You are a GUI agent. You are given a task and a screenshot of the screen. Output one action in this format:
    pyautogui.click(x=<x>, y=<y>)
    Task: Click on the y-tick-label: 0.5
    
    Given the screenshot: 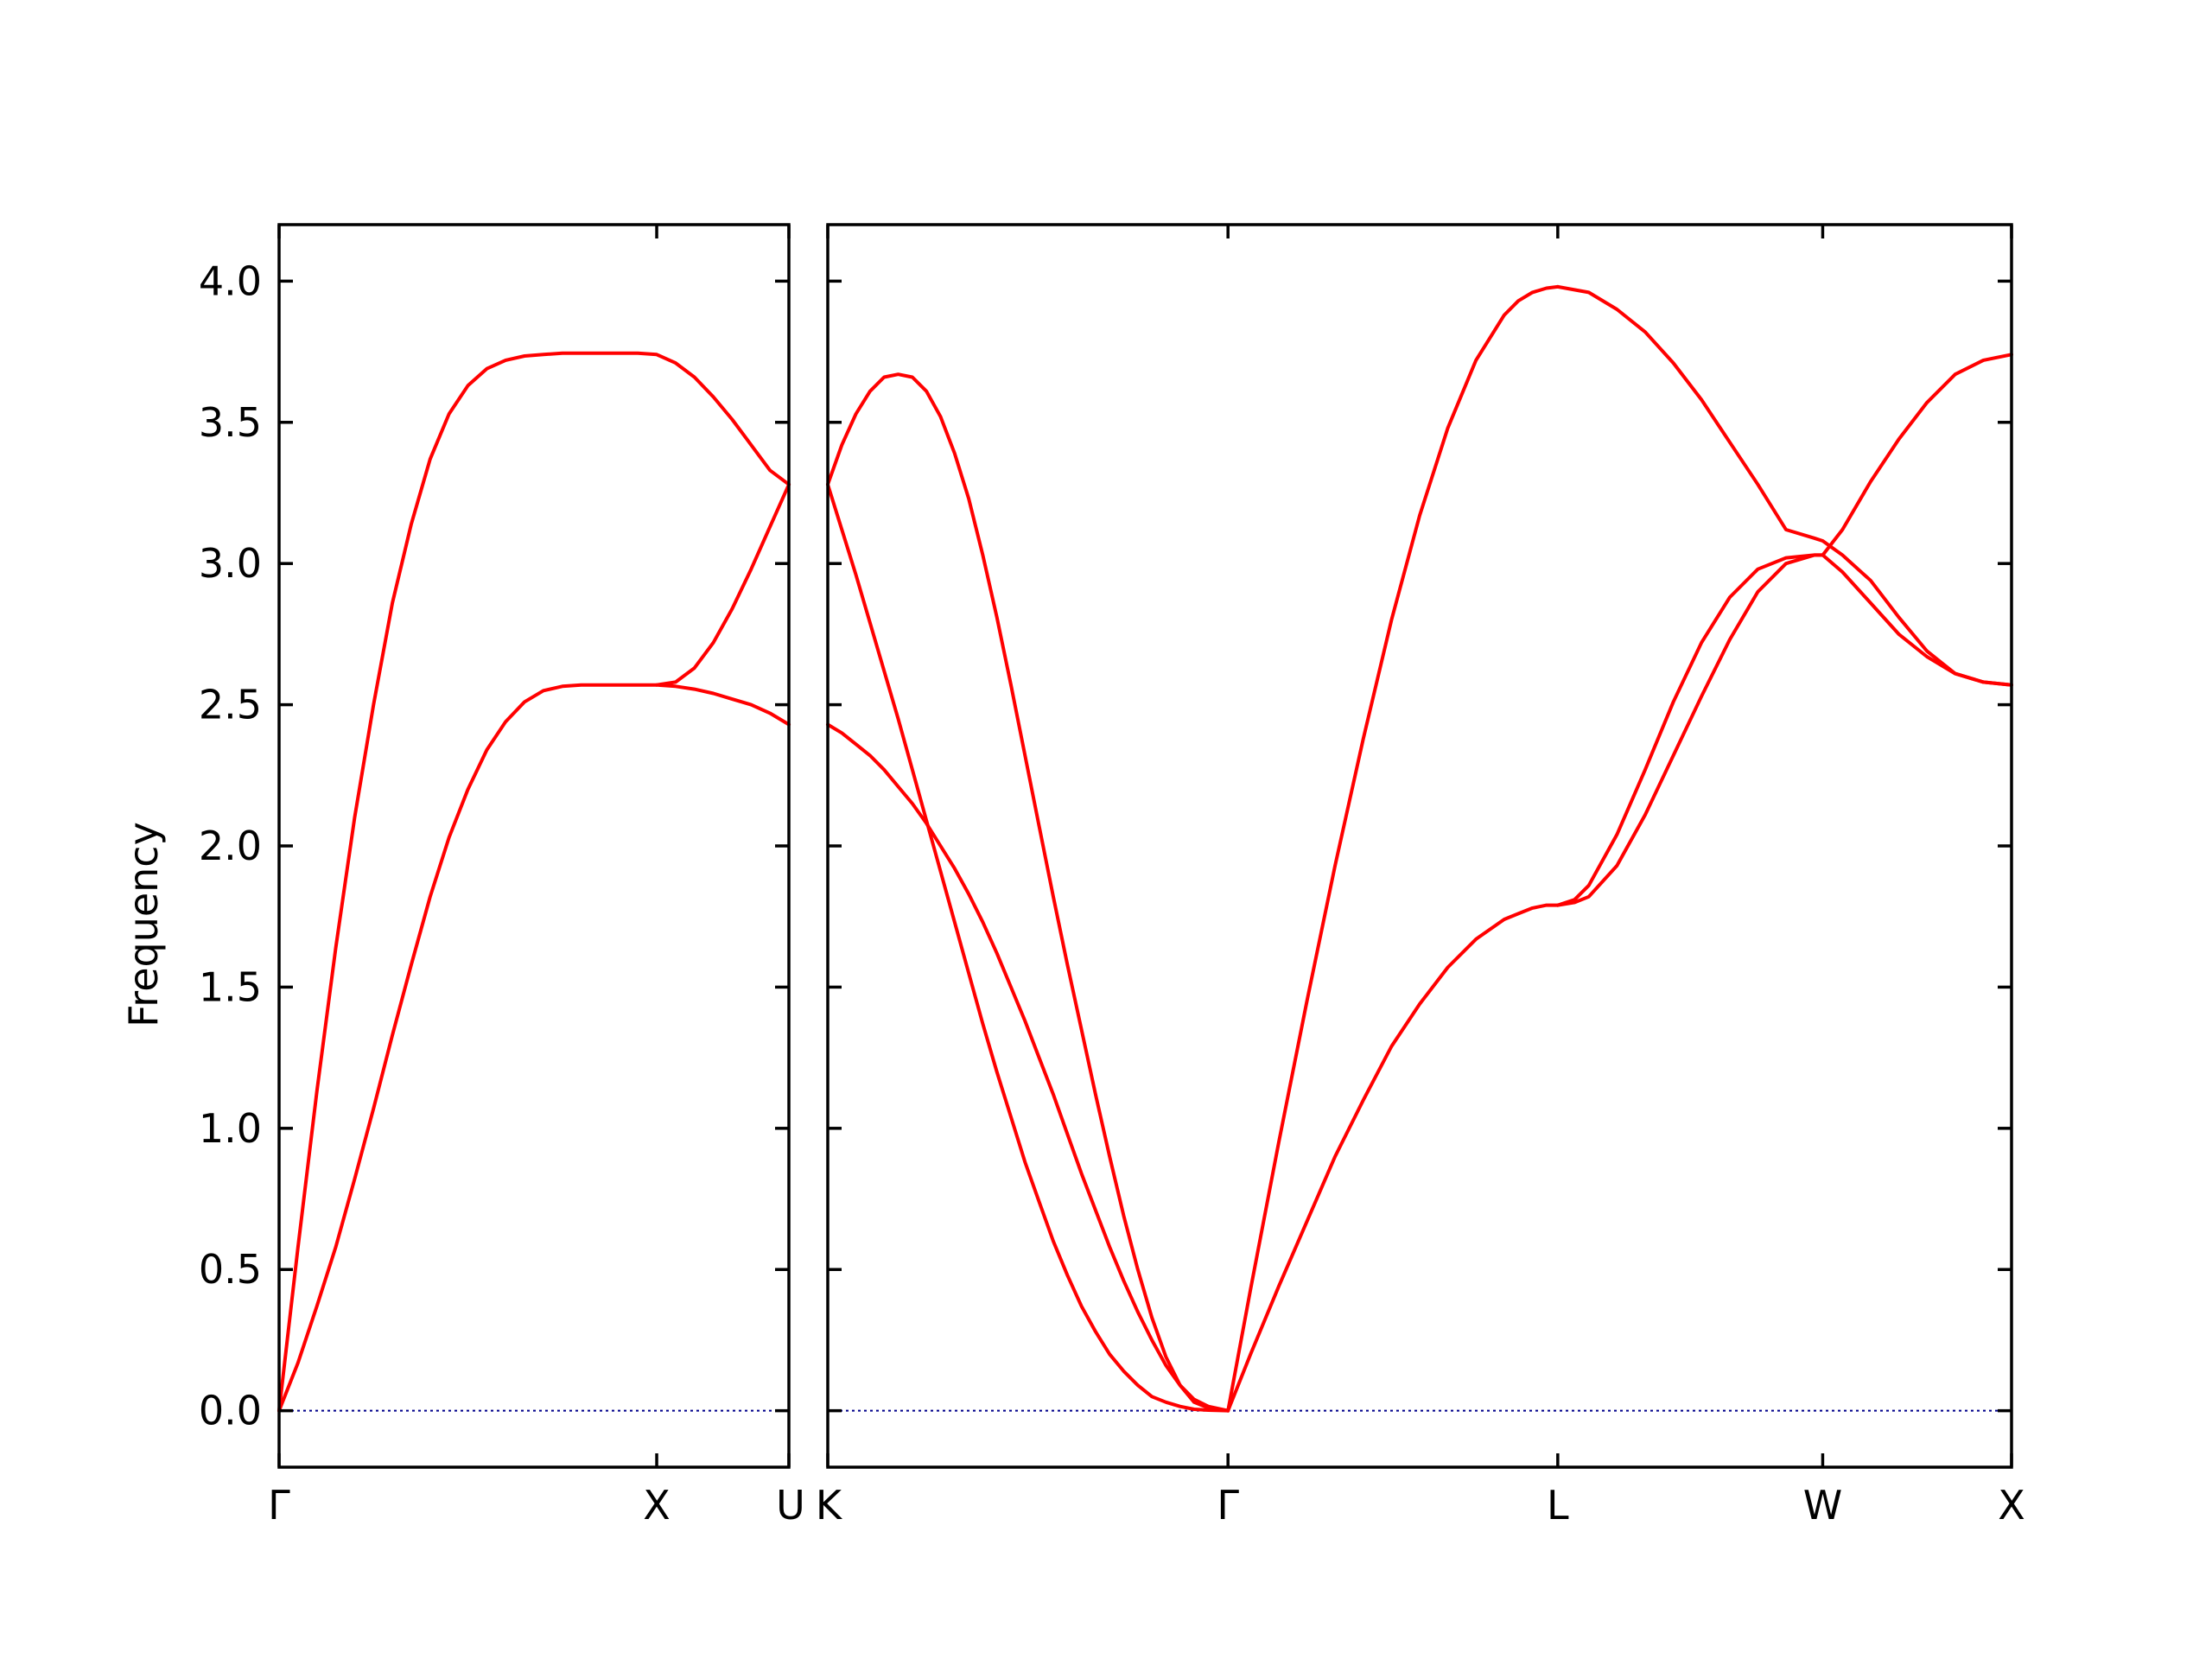 What is the action you would take?
    pyautogui.click(x=231, y=1269)
    